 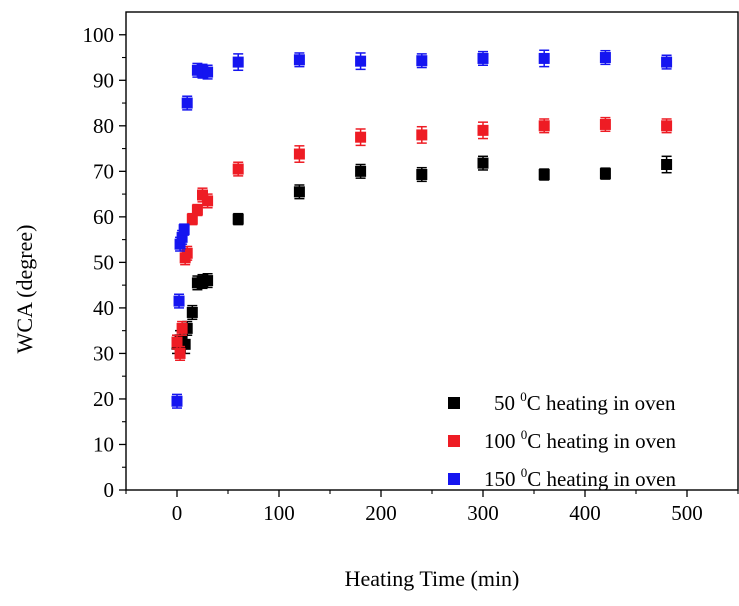 What do you see at coordinates (585, 513) in the screenshot?
I see `x-tick-label: 400` at bounding box center [585, 513].